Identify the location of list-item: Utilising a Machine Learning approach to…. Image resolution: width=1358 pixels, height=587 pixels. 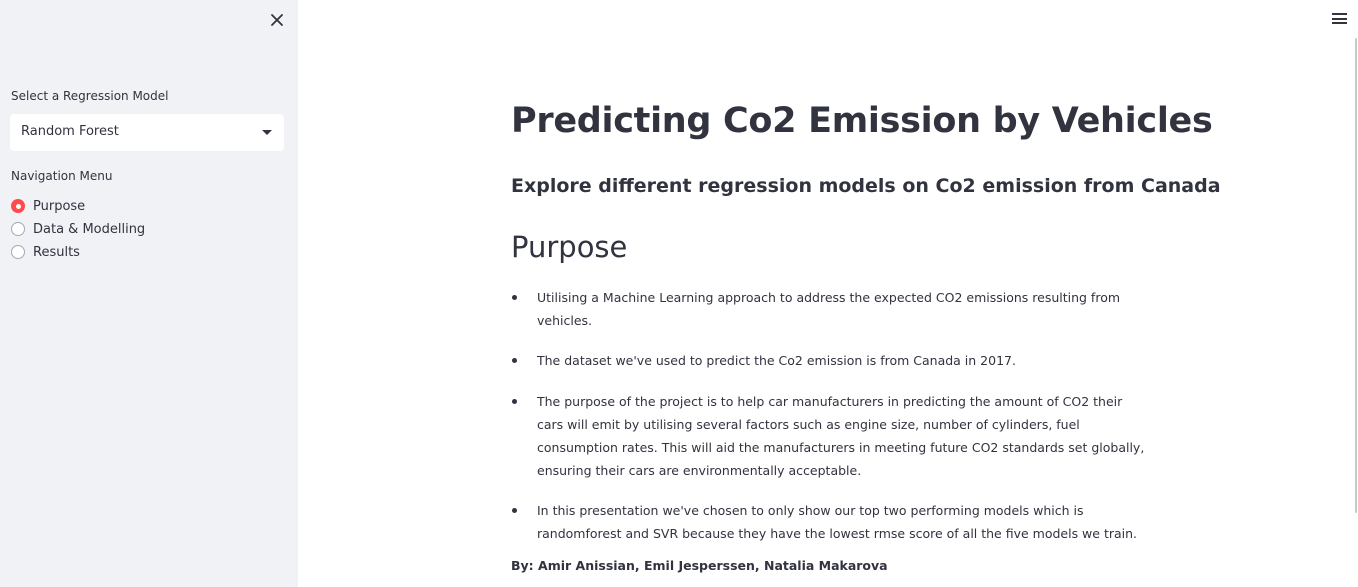
(831, 309).